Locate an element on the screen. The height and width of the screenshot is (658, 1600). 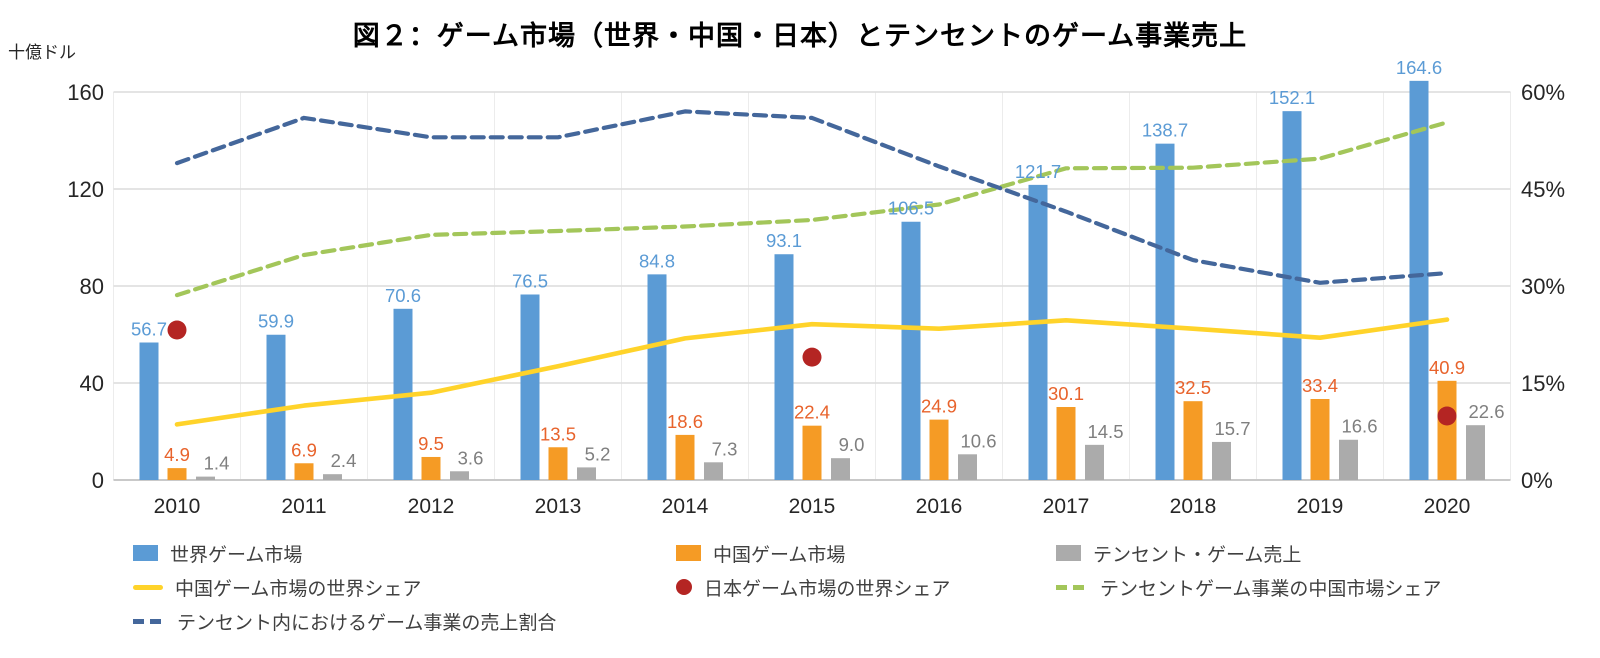
legend-item: テンセント内におけるゲーム事業の売上割合 is located at coordinates (345, 622).